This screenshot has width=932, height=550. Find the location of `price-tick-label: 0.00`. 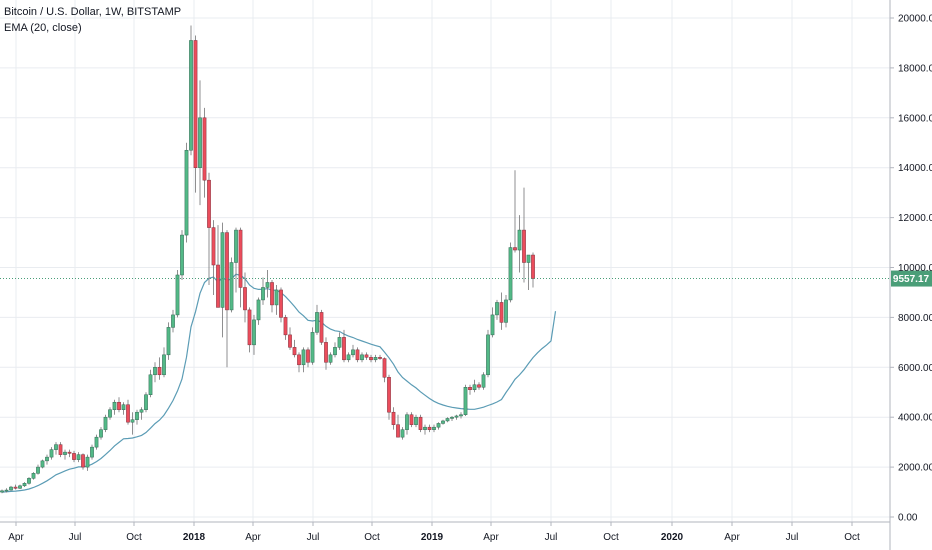

price-tick-label: 0.00 is located at coordinates (908, 518).